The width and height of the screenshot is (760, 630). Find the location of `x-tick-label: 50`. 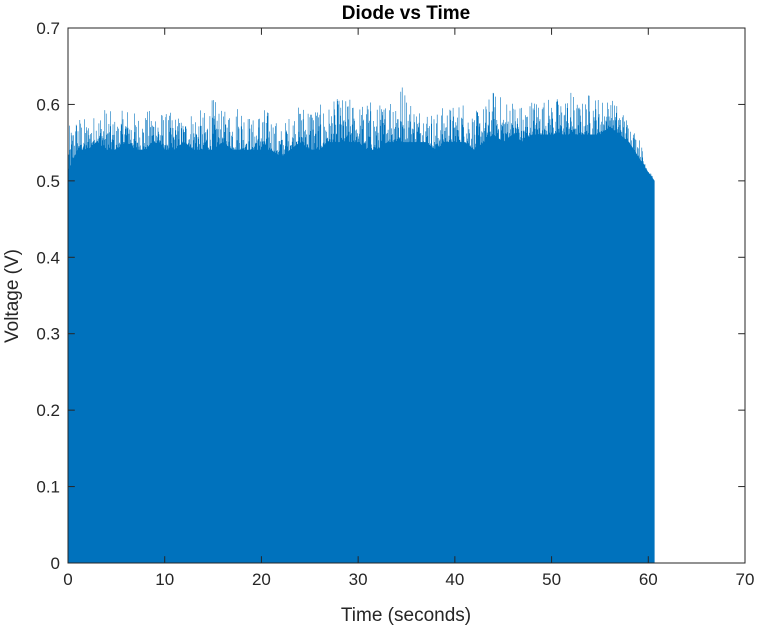

x-tick-label: 50 is located at coordinates (551, 579).